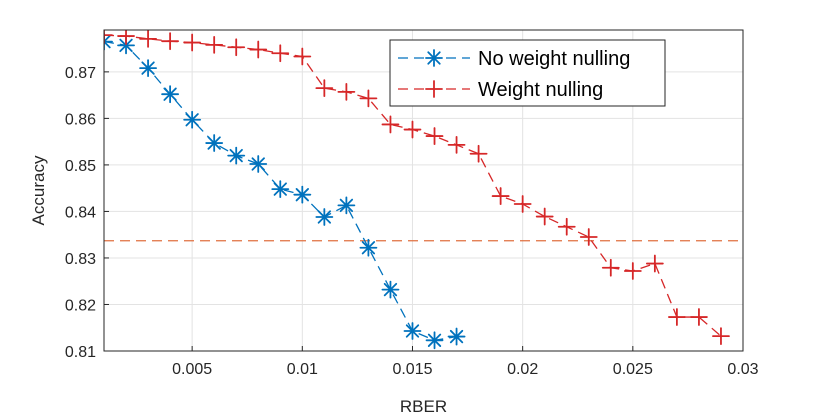  Describe the element at coordinates (192, 369) in the screenshot. I see `x-tick-label: 0.005` at that location.